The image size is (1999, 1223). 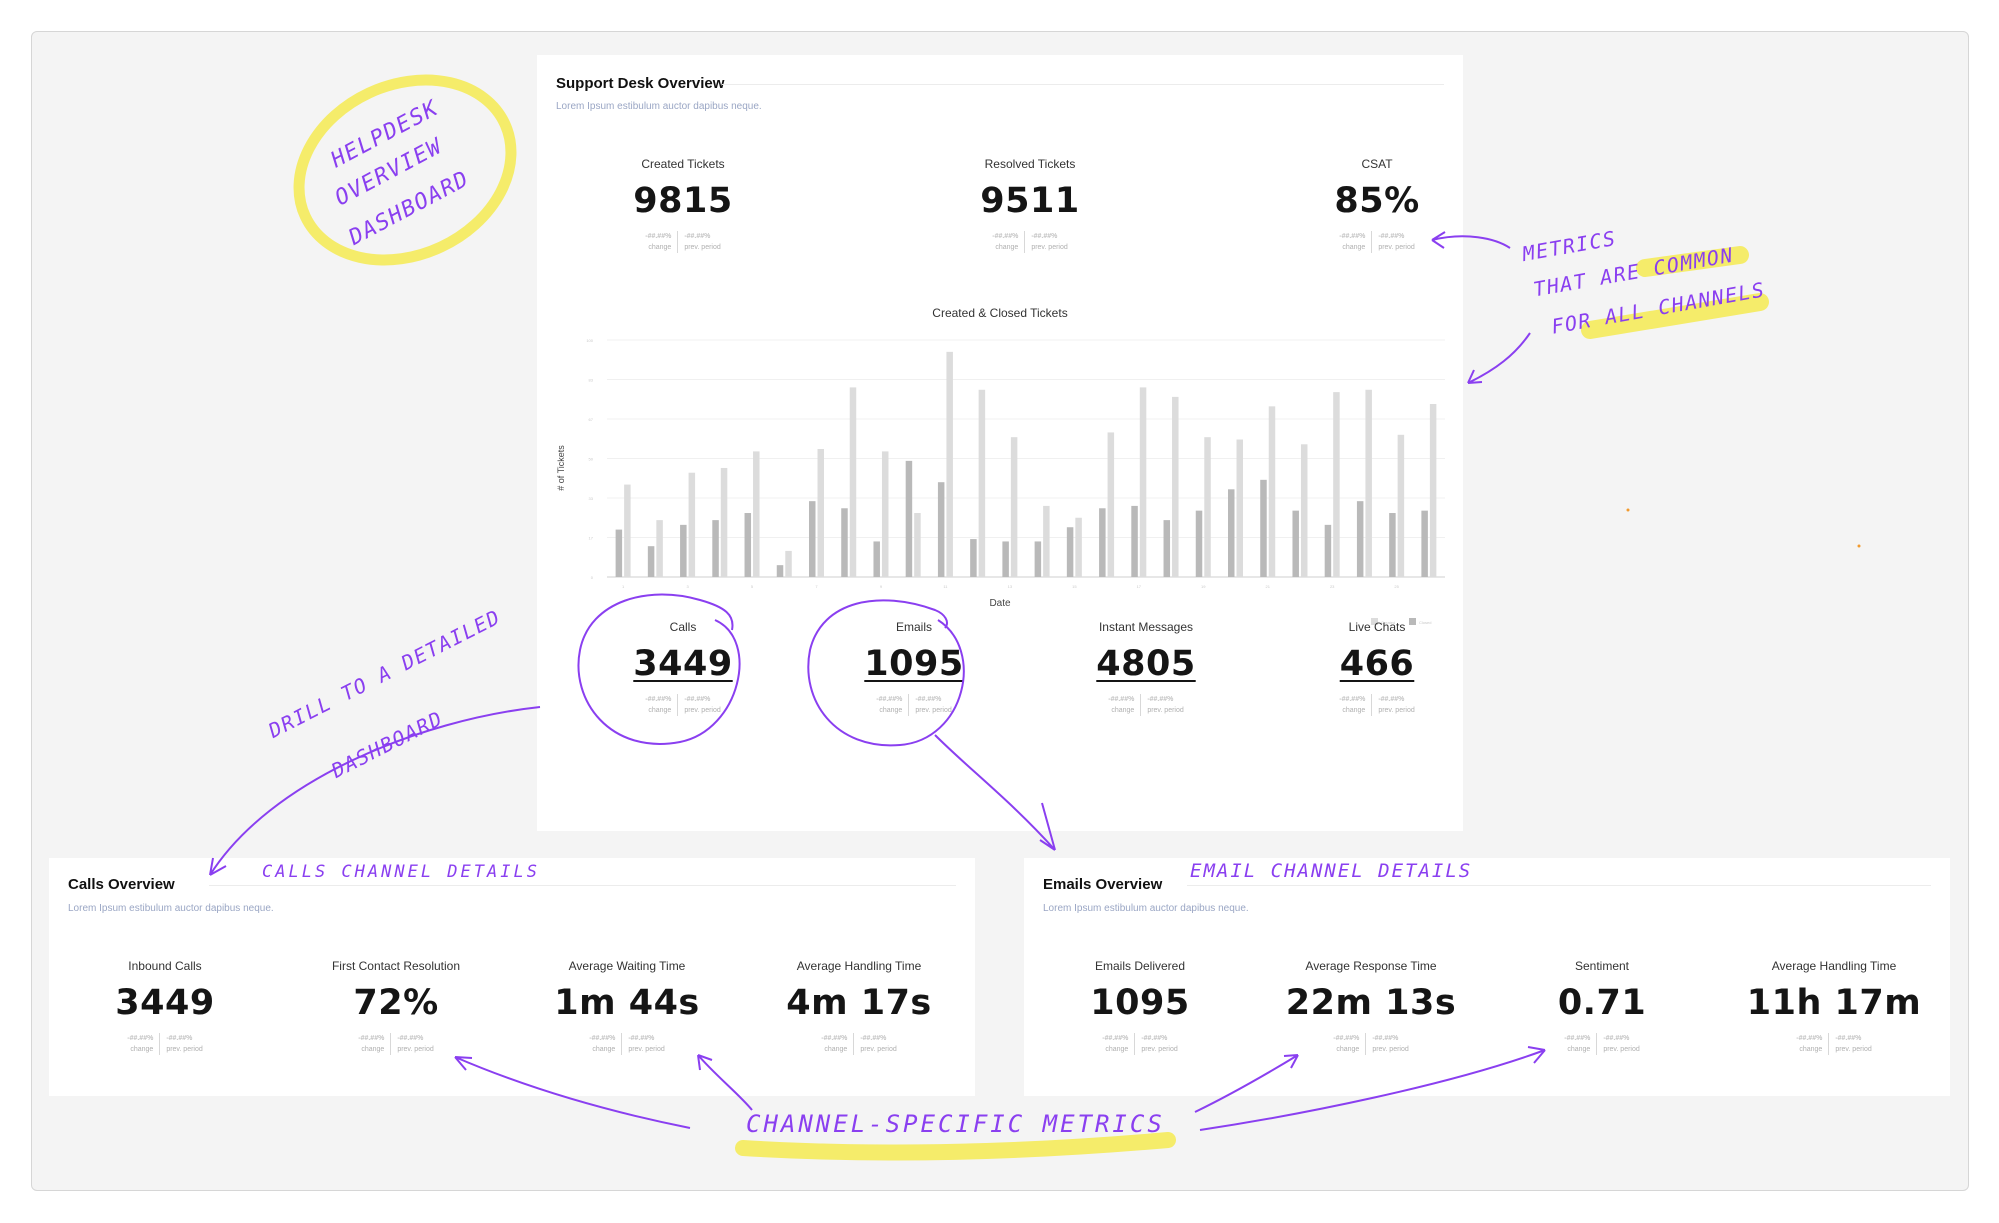 I want to click on chart-y-tick: 17, so click(x=591, y=538).